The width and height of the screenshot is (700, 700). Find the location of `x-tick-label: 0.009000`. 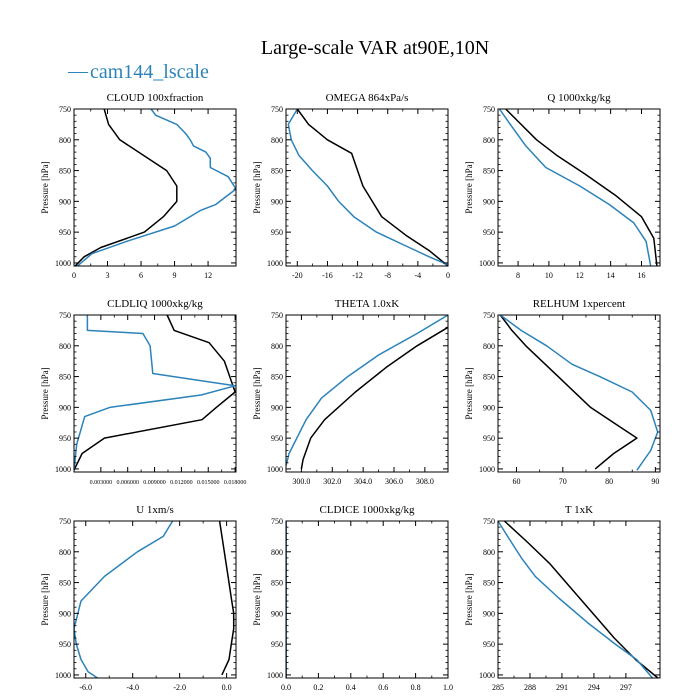

x-tick-label: 0.009000 is located at coordinates (154, 483).